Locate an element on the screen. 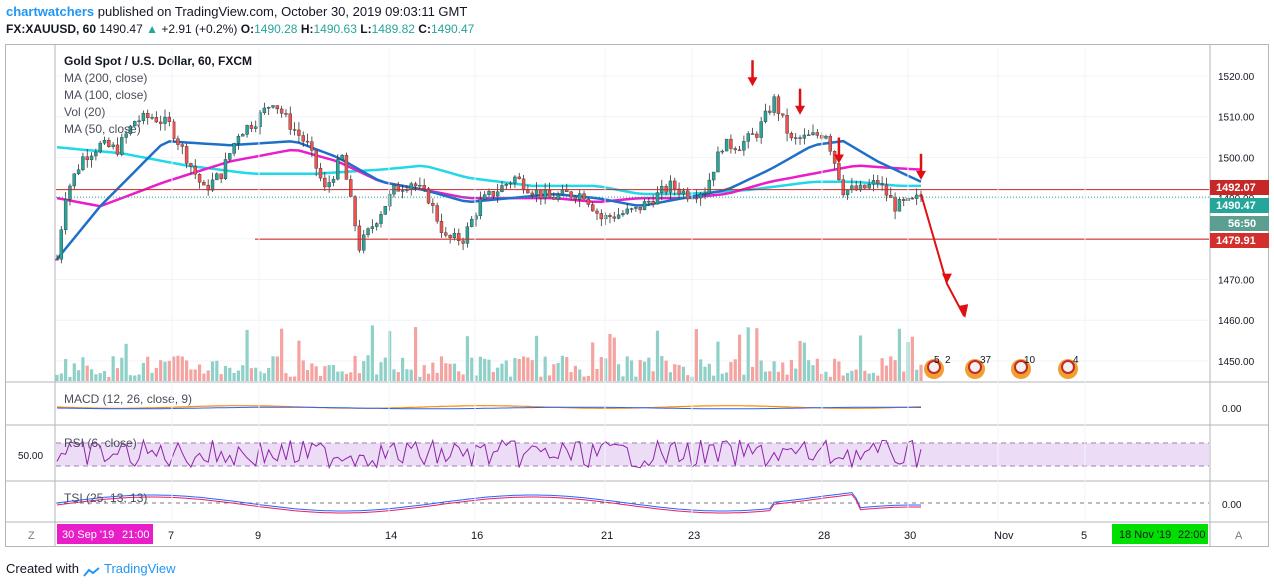  left-time-date: 30 Sep '19 is located at coordinates (88, 535).